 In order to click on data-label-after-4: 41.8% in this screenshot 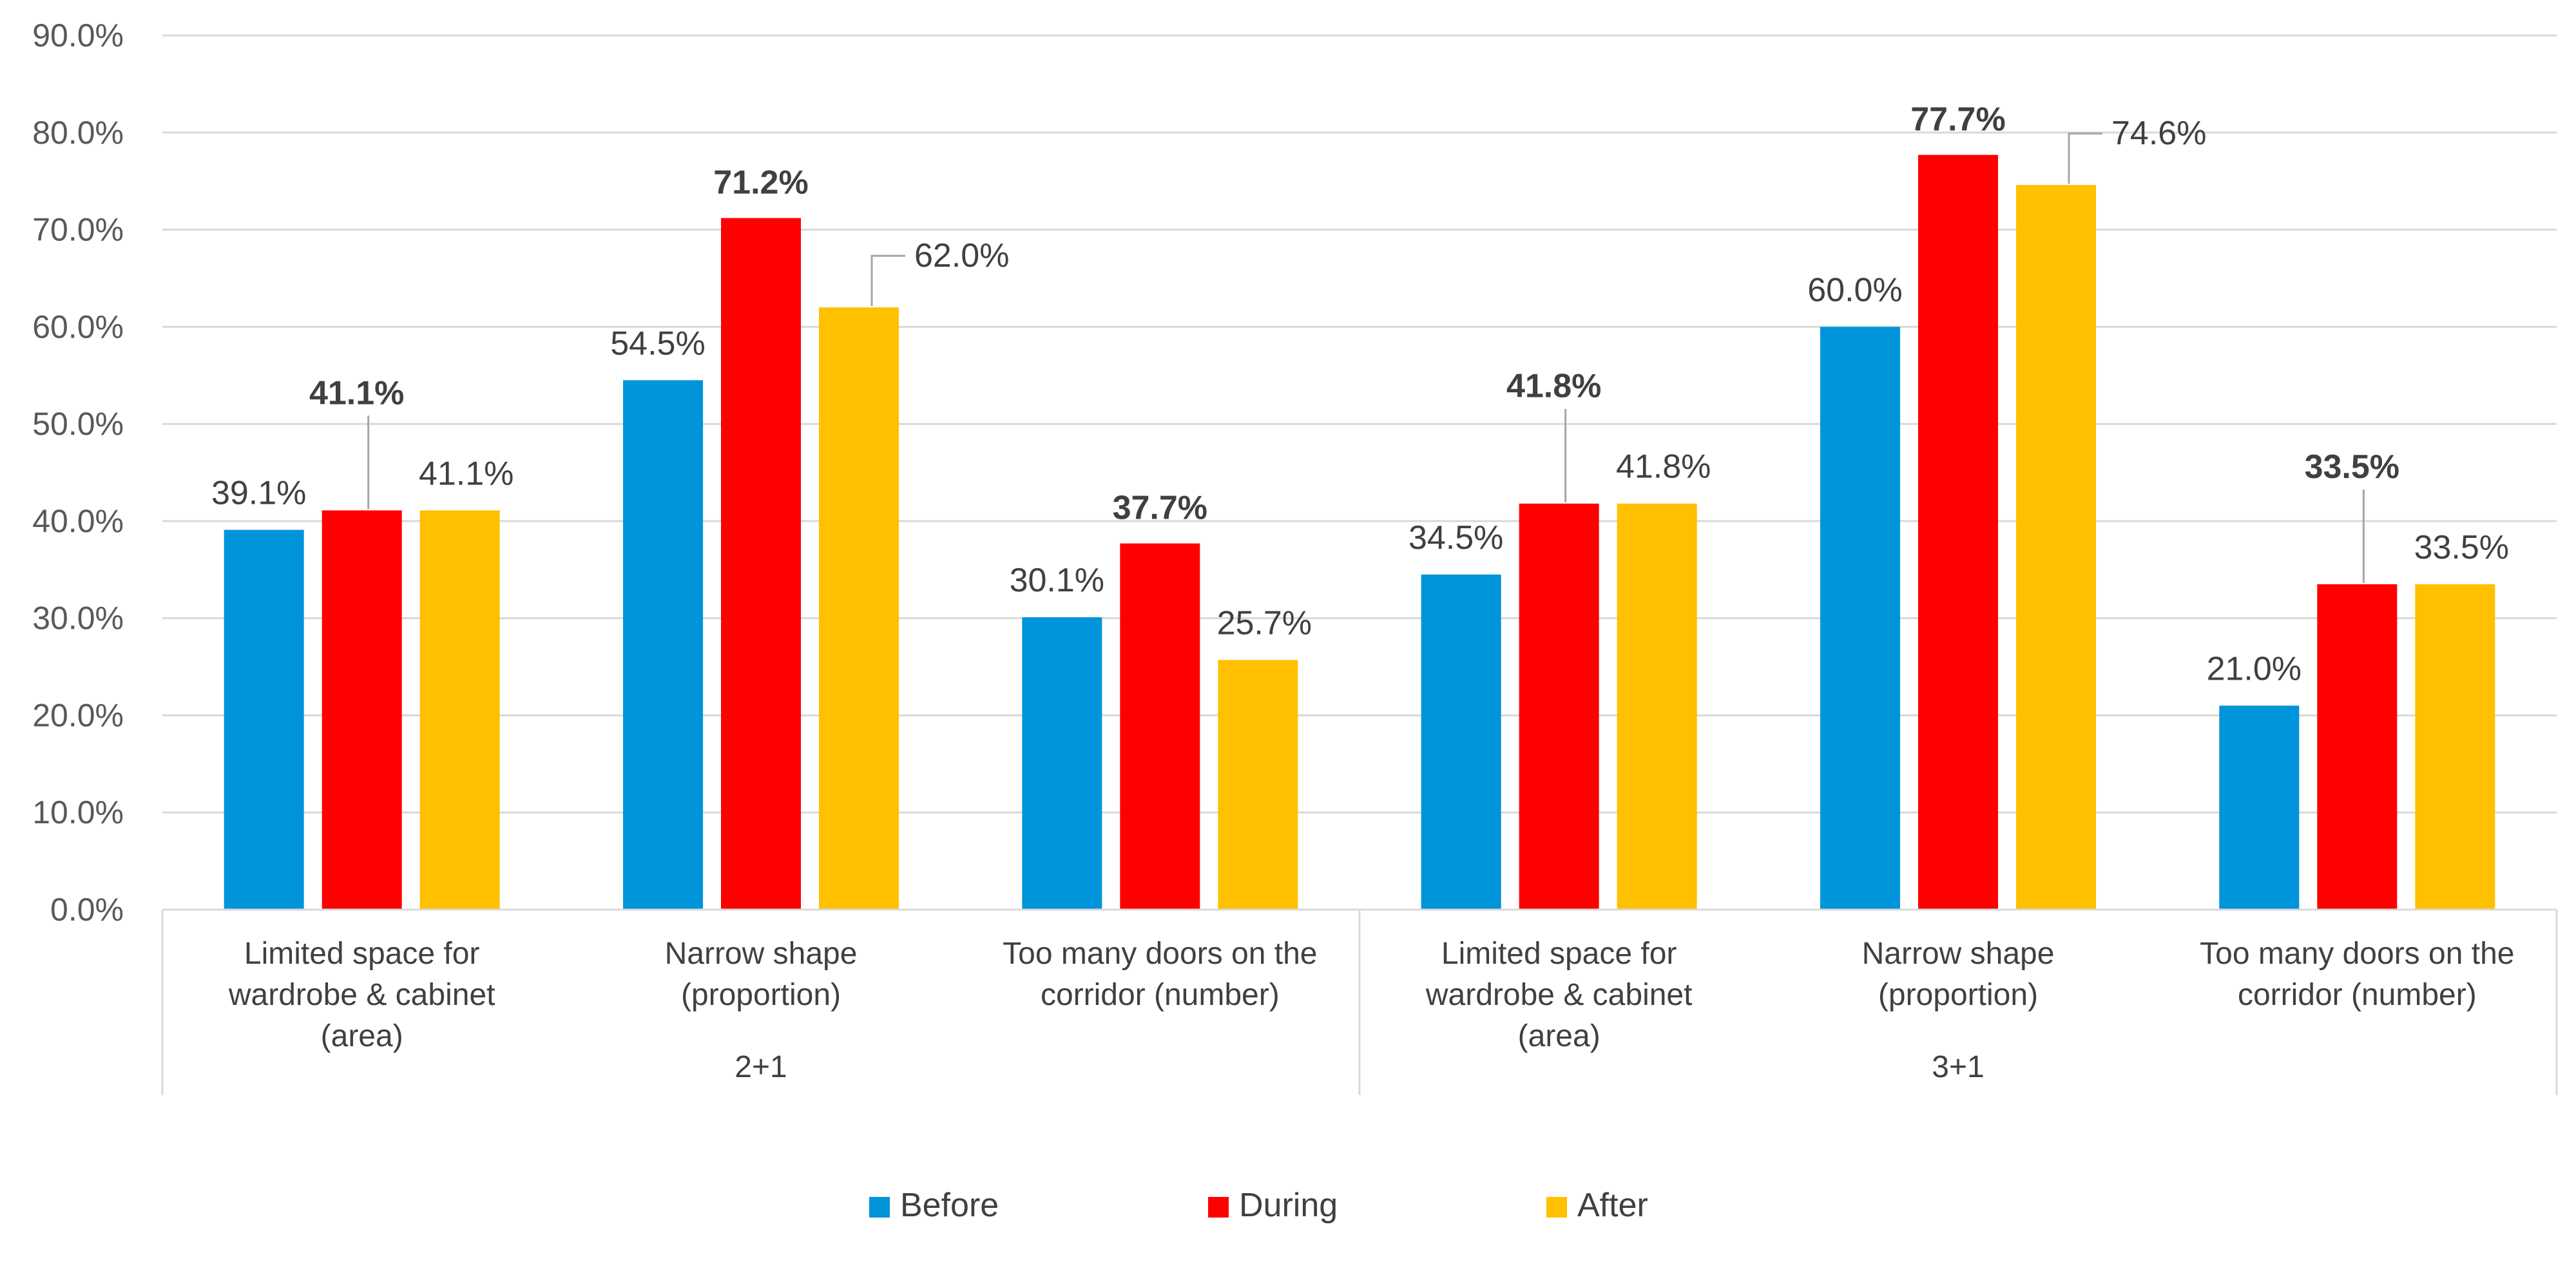, I will do `click(1664, 467)`.